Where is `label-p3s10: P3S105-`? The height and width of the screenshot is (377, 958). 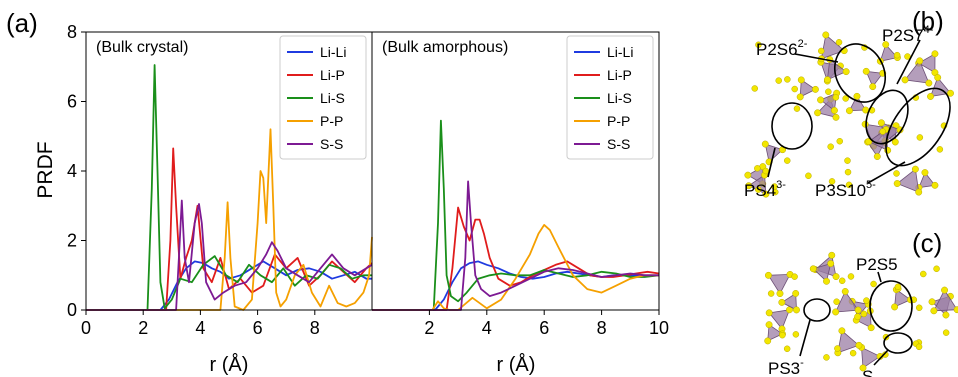 label-p3s10: P3S105- is located at coordinates (845, 189).